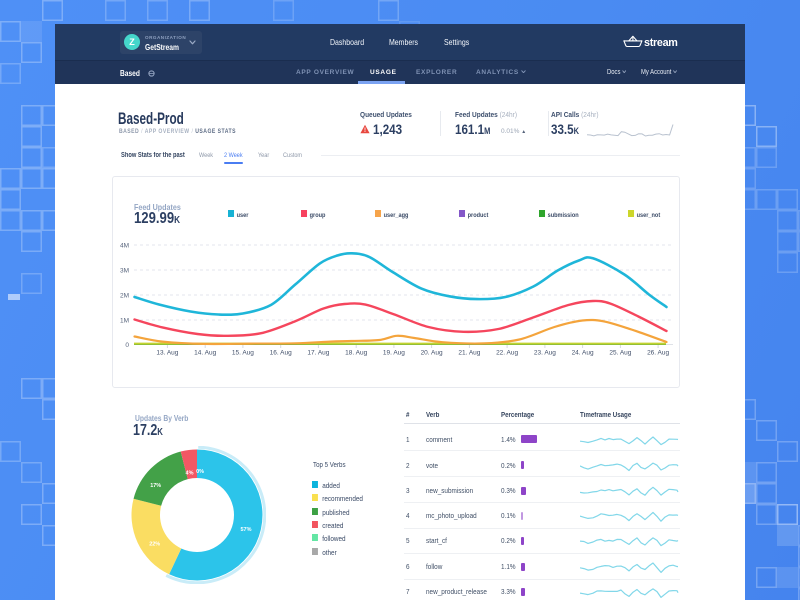 This screenshot has height=600, width=800. What do you see at coordinates (661, 43) in the screenshot?
I see `svg-text: stream` at bounding box center [661, 43].